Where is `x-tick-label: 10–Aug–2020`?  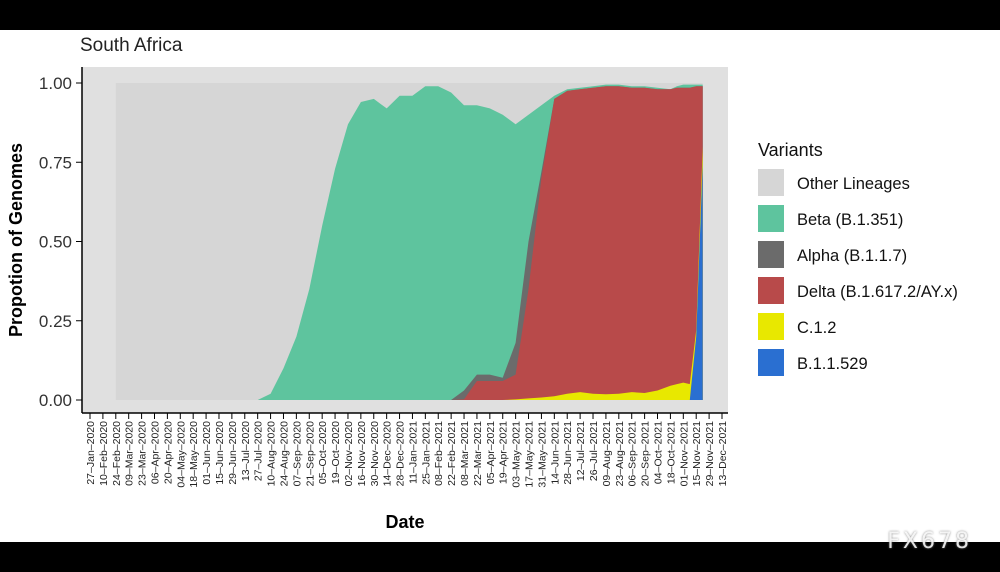 x-tick-label: 10–Aug–2020 is located at coordinates (272, 454).